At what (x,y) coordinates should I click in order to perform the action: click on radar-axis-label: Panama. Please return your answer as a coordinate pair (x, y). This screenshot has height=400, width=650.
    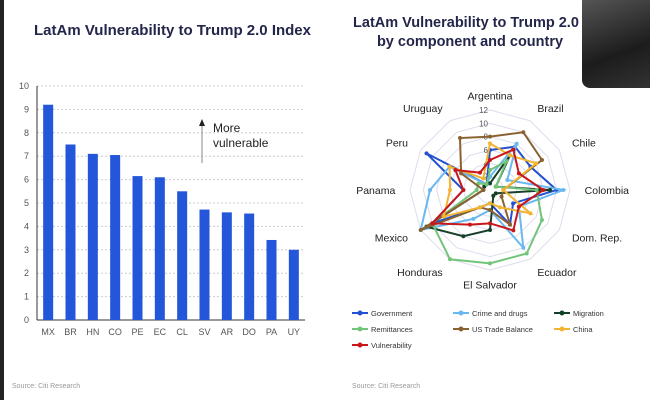
    Looking at the image, I should click on (375, 191).